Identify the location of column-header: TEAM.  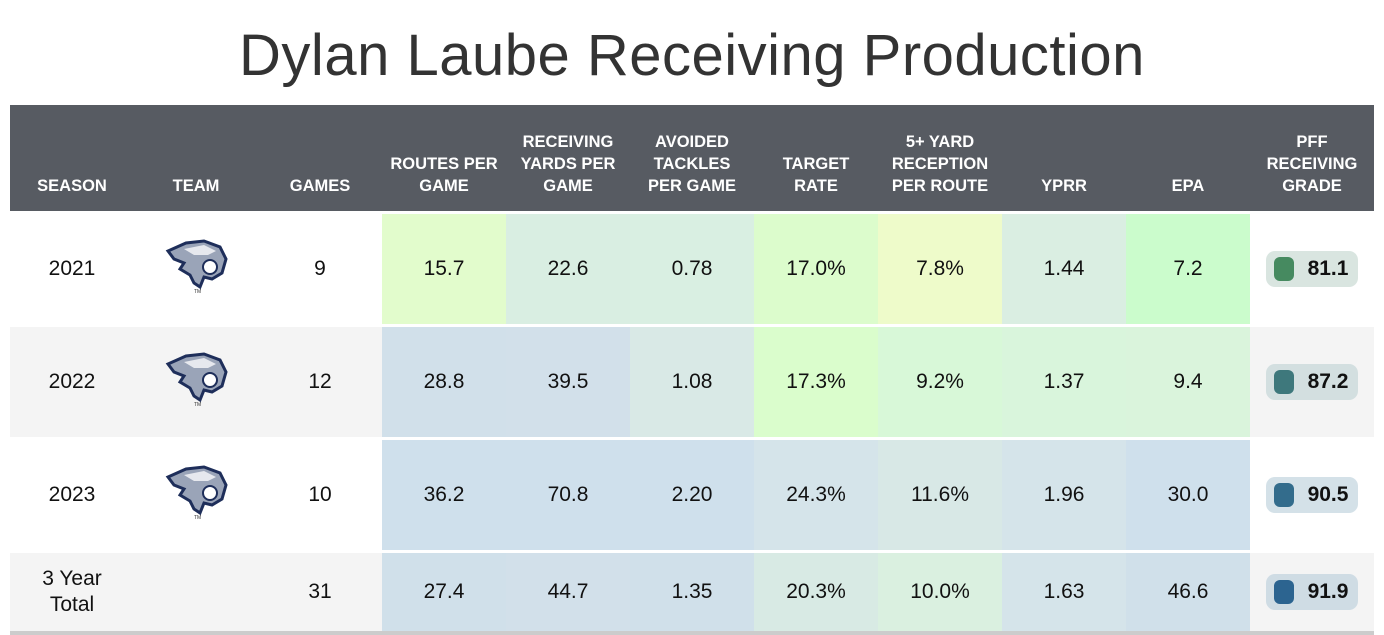
(196, 159).